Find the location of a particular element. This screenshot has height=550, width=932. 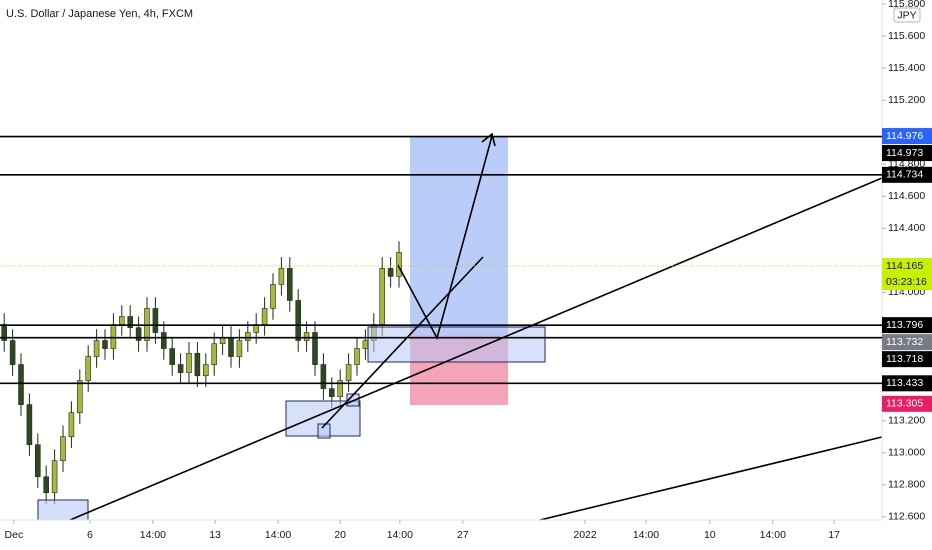

y-tick-label: 113.200 is located at coordinates (906, 420).